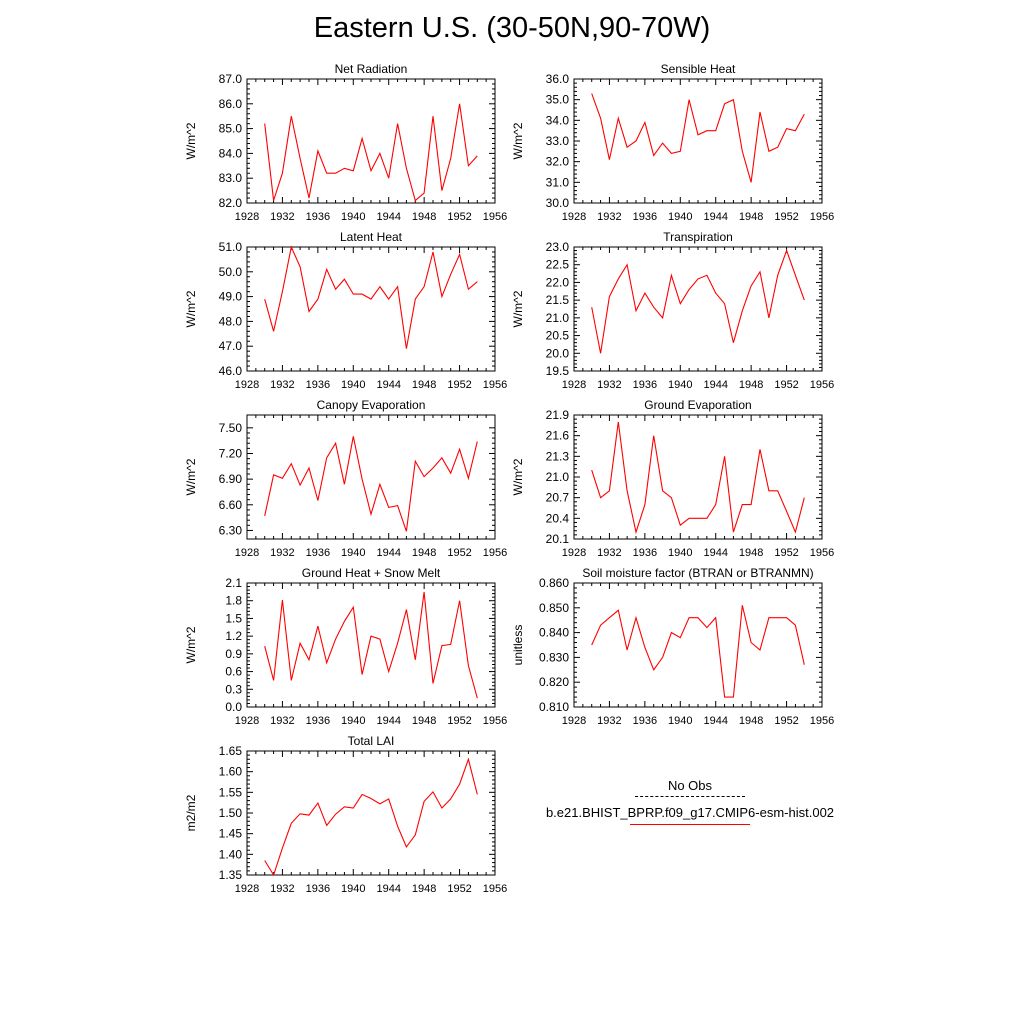  Describe the element at coordinates (554, 682) in the screenshot. I see `y-tick-label: 0.820` at that location.